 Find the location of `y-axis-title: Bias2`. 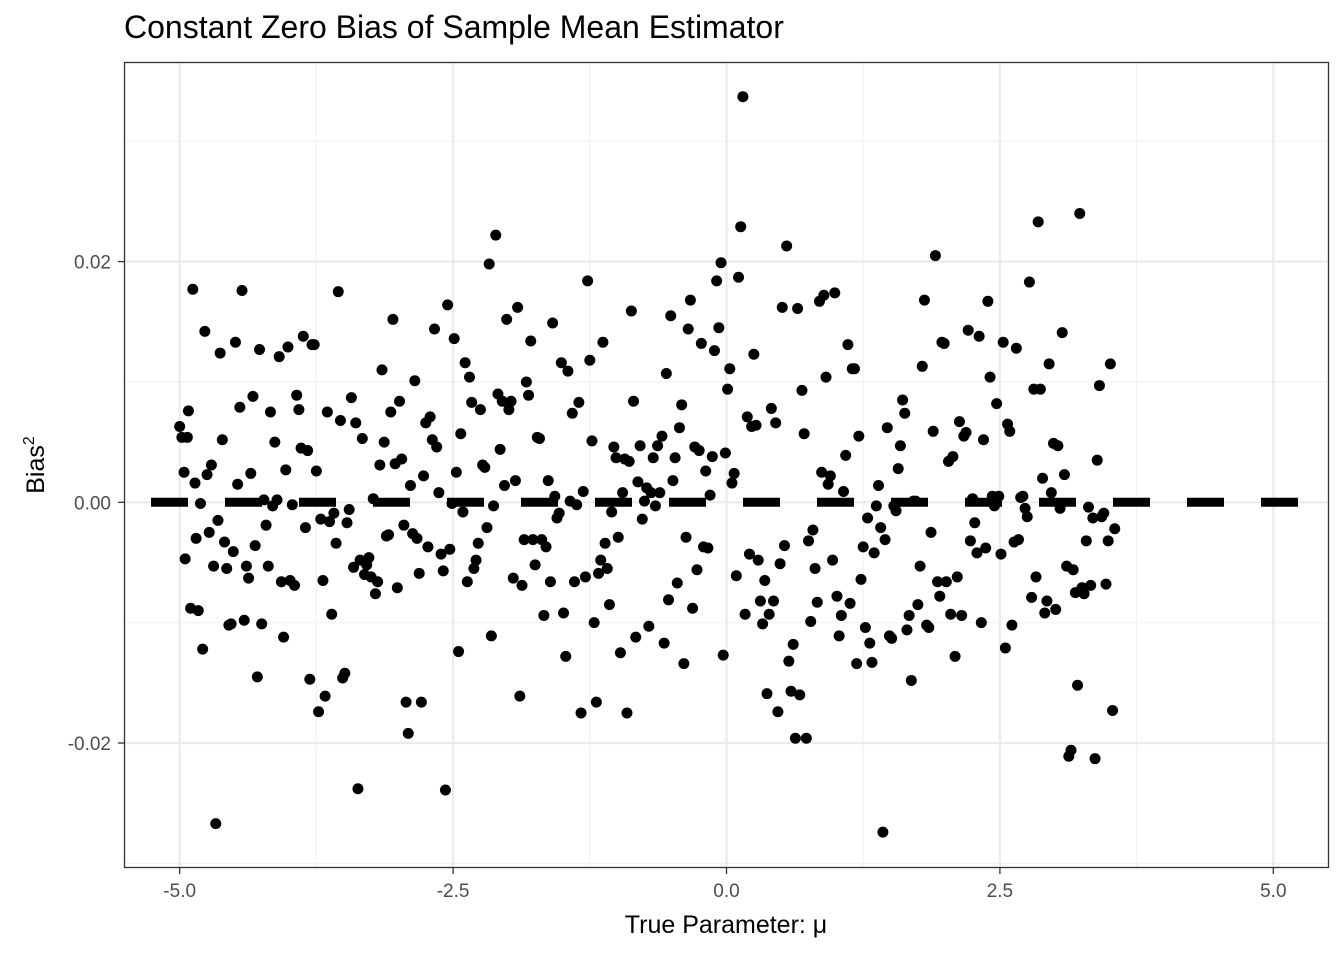

y-axis-title: Bias2 is located at coordinates (35, 465).